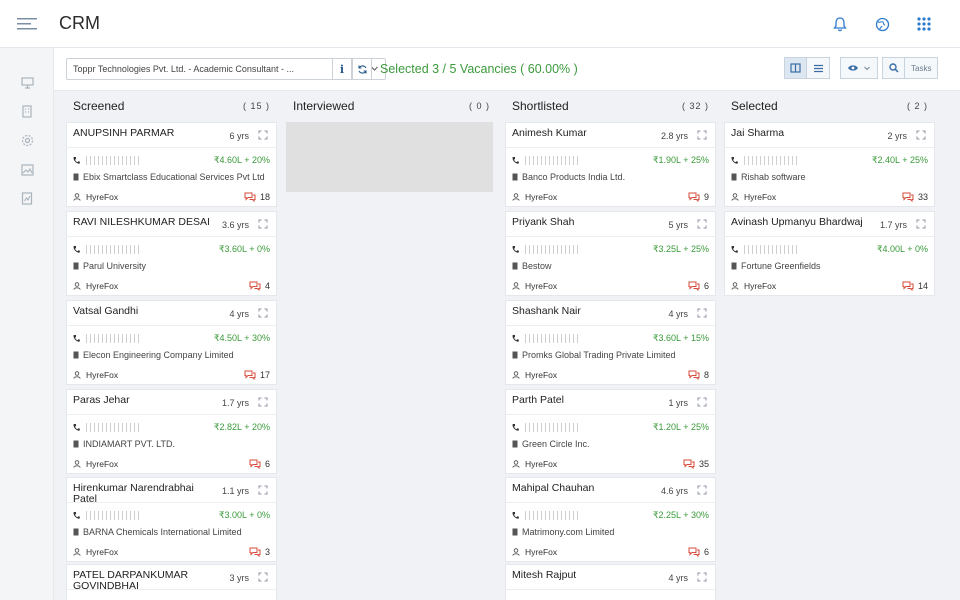 Image resolution: width=960 pixels, height=600 pixels. What do you see at coordinates (610, 582) in the screenshot?
I see `candidate-card: Mitesh Rajput 4 yrs` at bounding box center [610, 582].